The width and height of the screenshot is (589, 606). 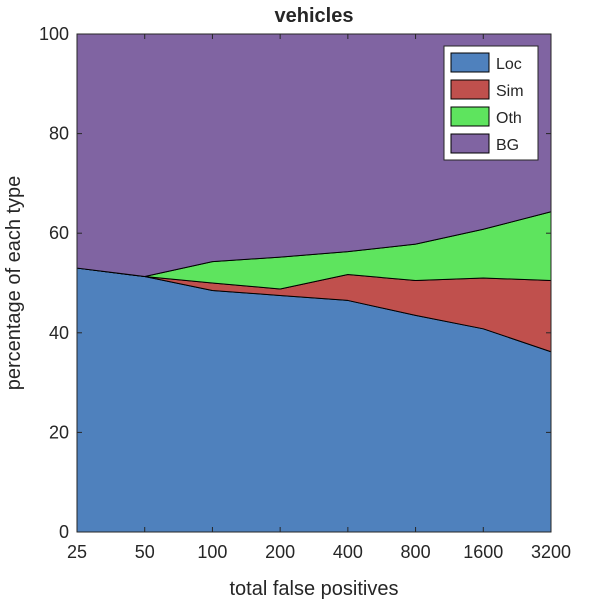 I want to click on x-tick-label: 50, so click(x=145, y=552).